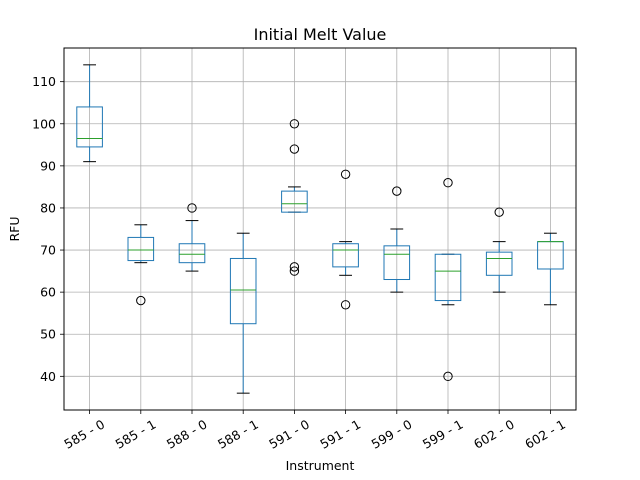 This screenshot has height=480, width=640. What do you see at coordinates (48, 207) in the screenshot?
I see `y-tick-label: 80` at bounding box center [48, 207].